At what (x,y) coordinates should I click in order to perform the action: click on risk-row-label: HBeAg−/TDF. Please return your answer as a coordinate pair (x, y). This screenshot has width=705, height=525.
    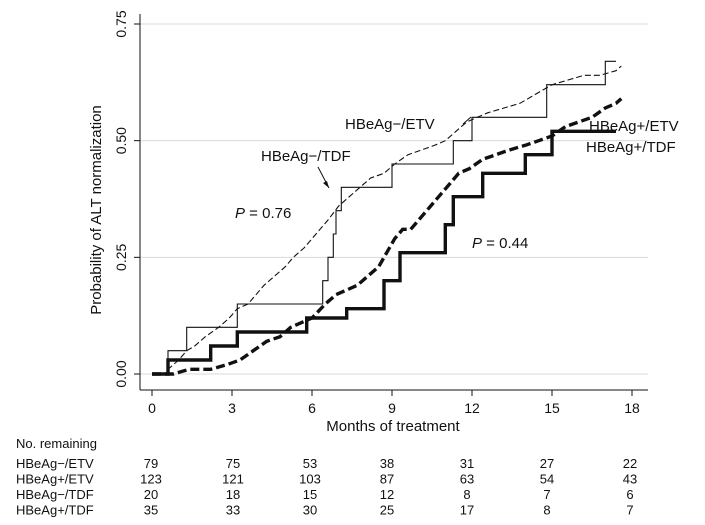
    Looking at the image, I should click on (55, 494).